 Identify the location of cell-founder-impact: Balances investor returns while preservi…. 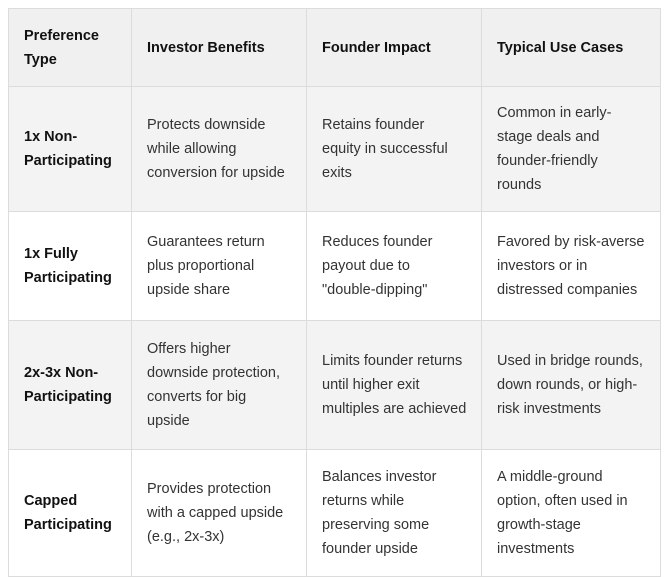
(394, 513).